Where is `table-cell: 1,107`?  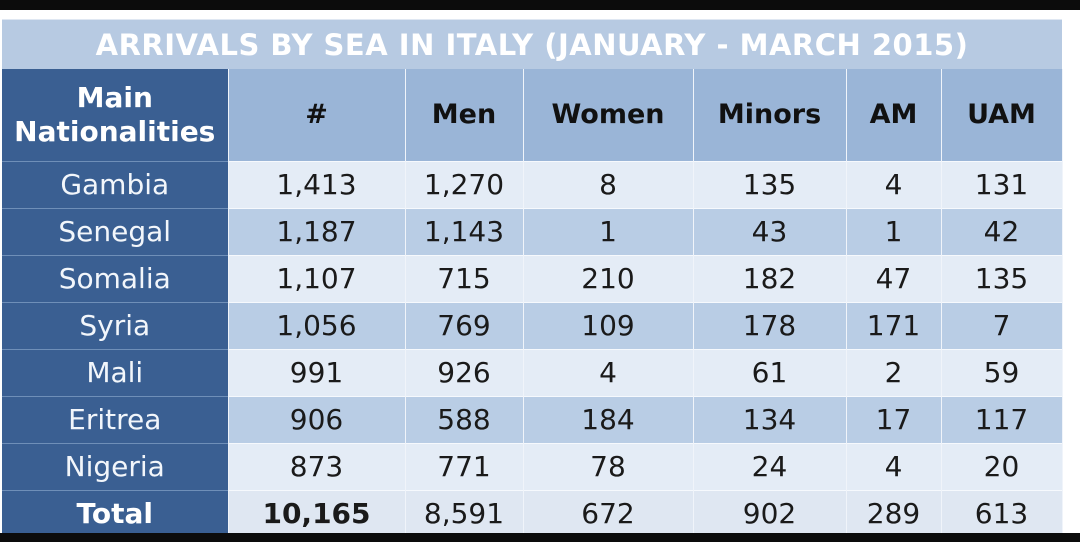 table-cell: 1,107 is located at coordinates (317, 278).